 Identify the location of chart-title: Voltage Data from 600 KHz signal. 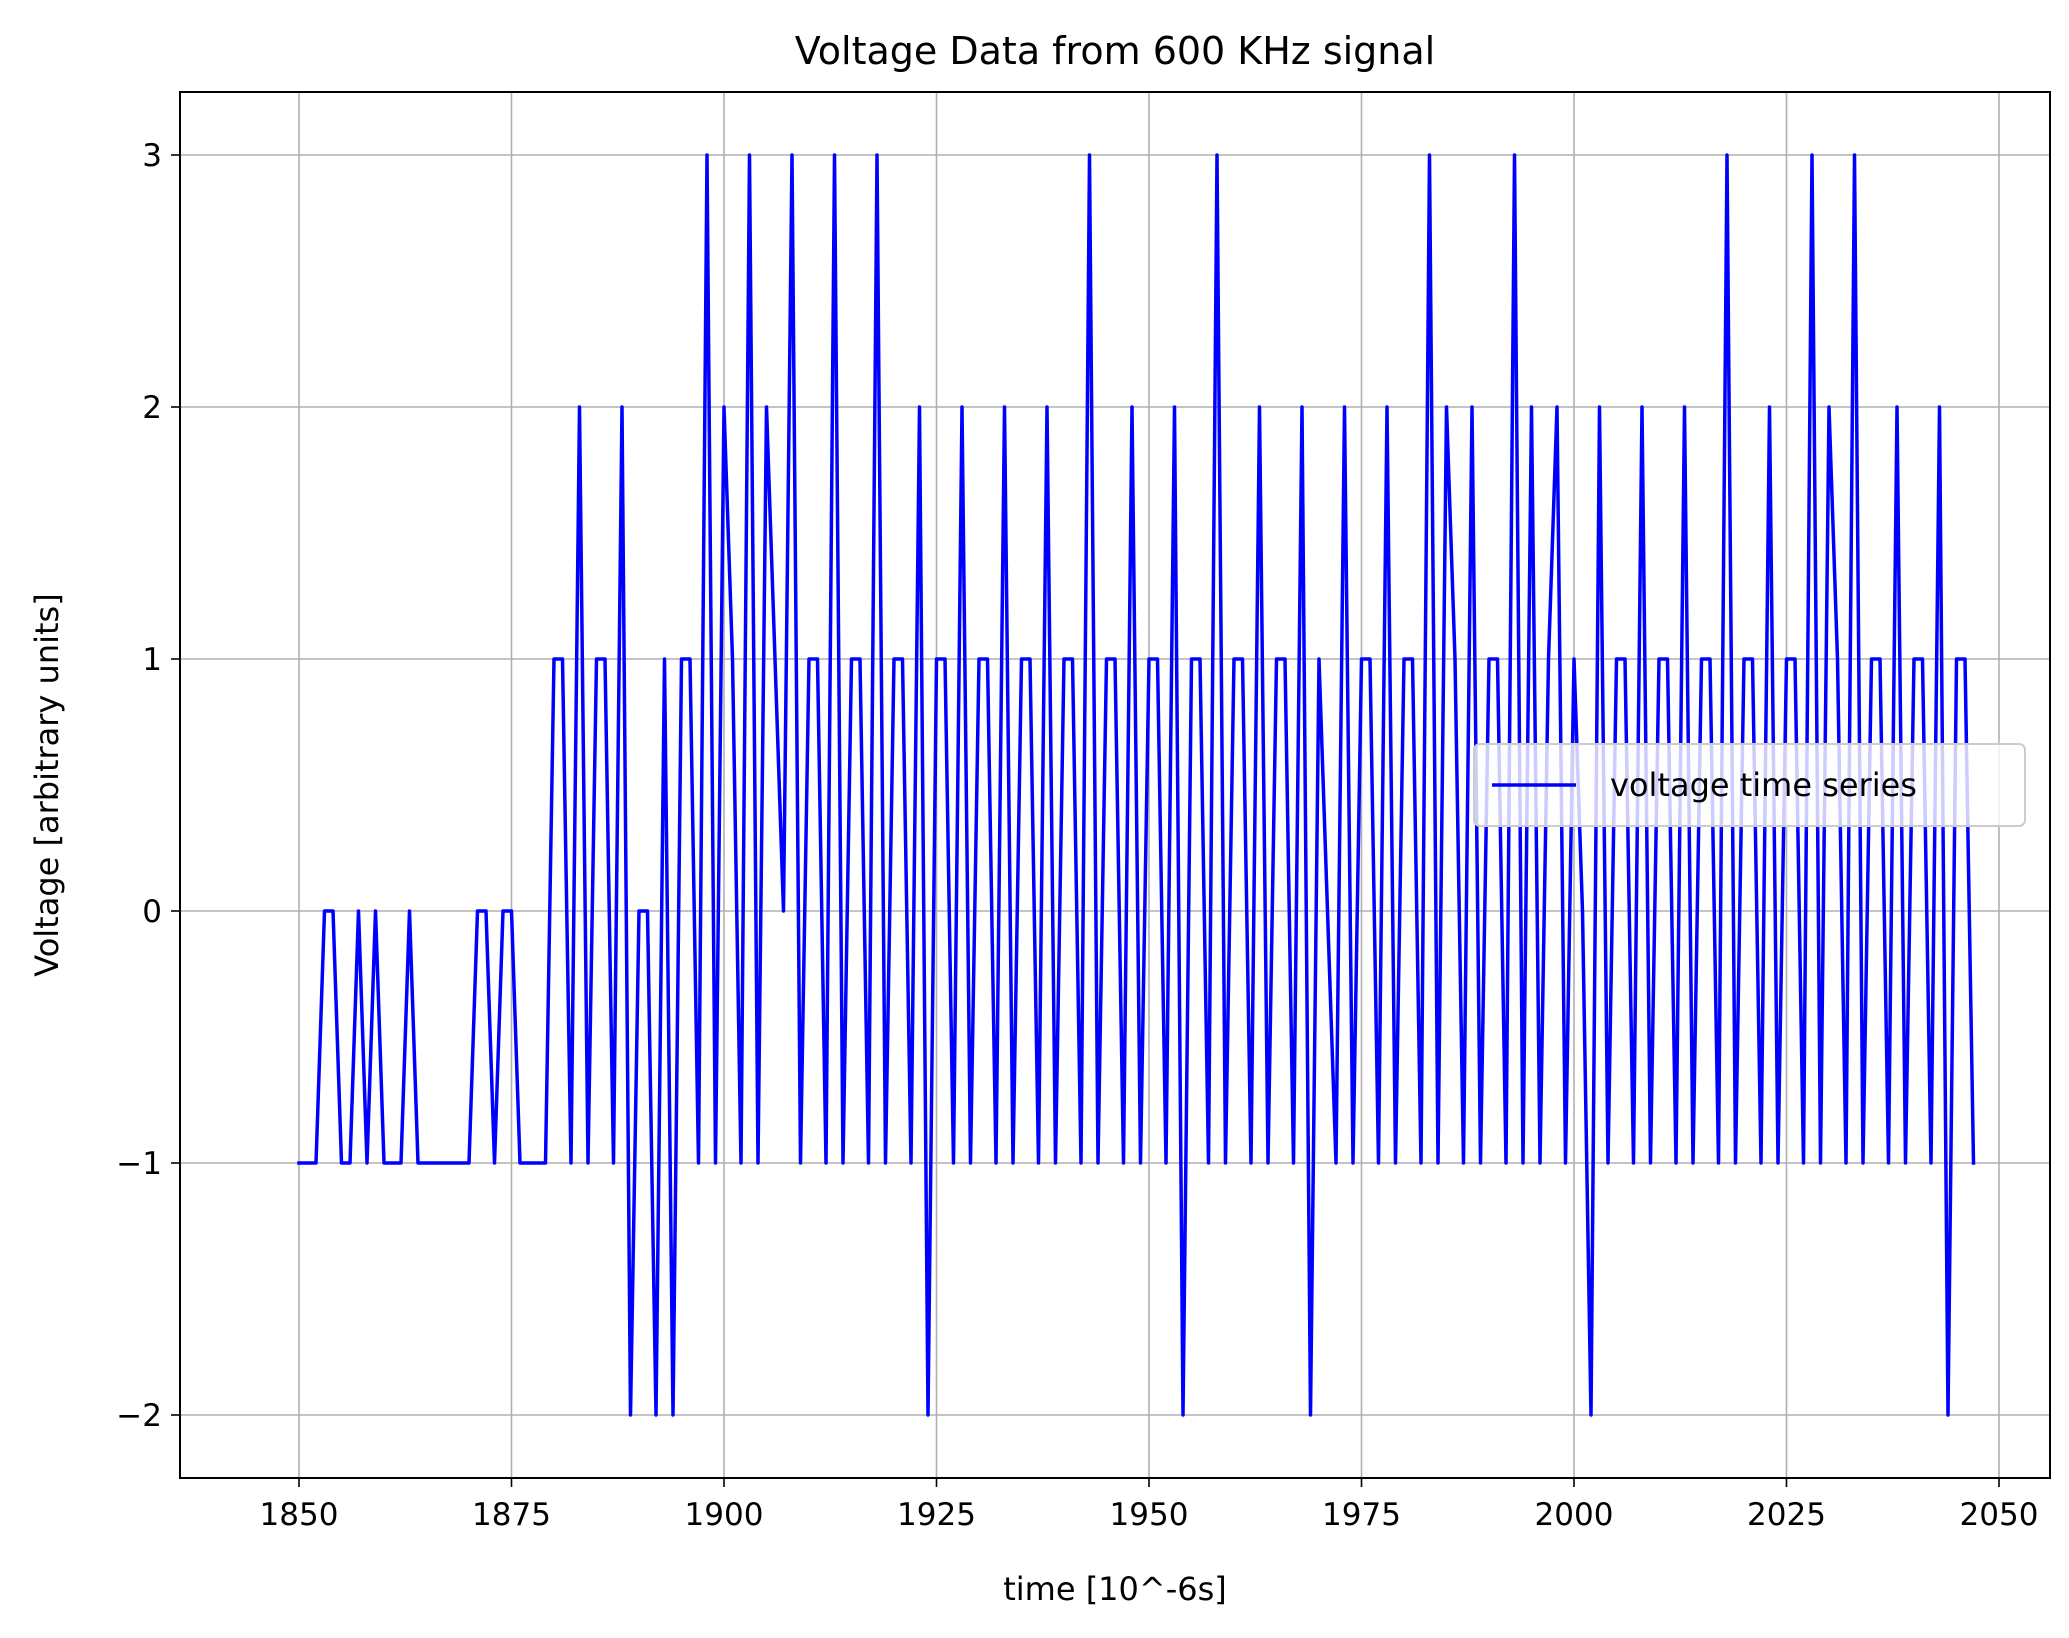
(1115, 51).